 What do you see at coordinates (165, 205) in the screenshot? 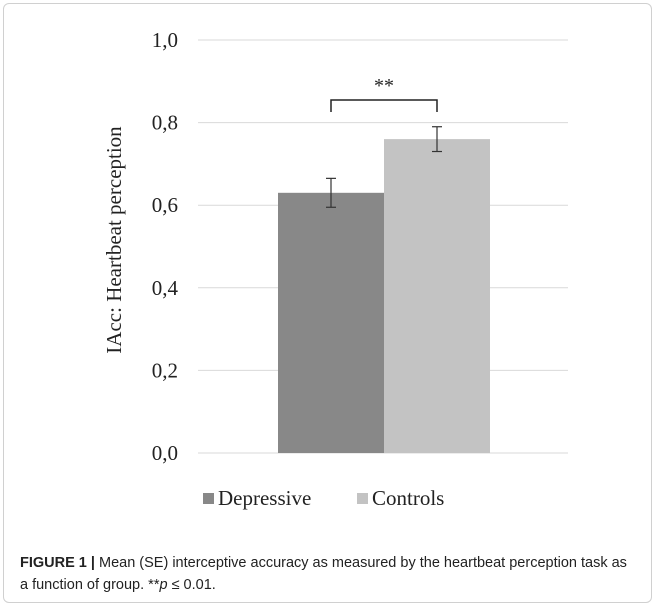
I see `y-tick-label: 0,6` at bounding box center [165, 205].